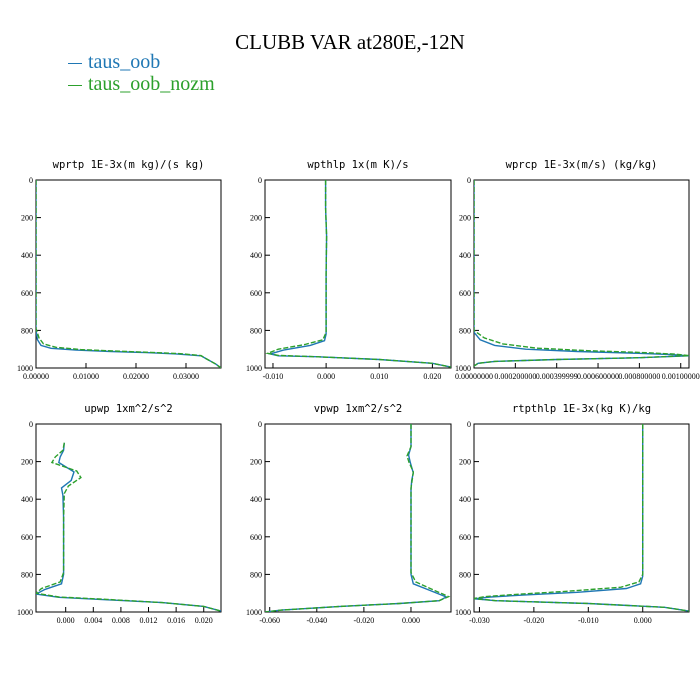 The image size is (700, 700). I want to click on x-tick-label: 0.012, so click(149, 620).